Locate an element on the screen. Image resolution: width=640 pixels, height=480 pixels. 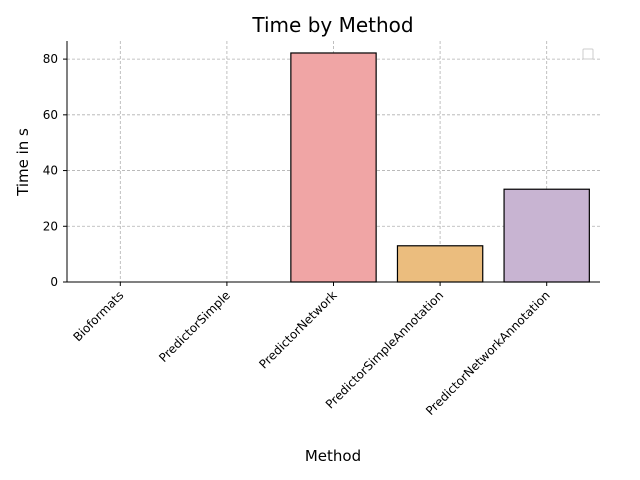
y-tick-label: 40 is located at coordinates (50, 171).